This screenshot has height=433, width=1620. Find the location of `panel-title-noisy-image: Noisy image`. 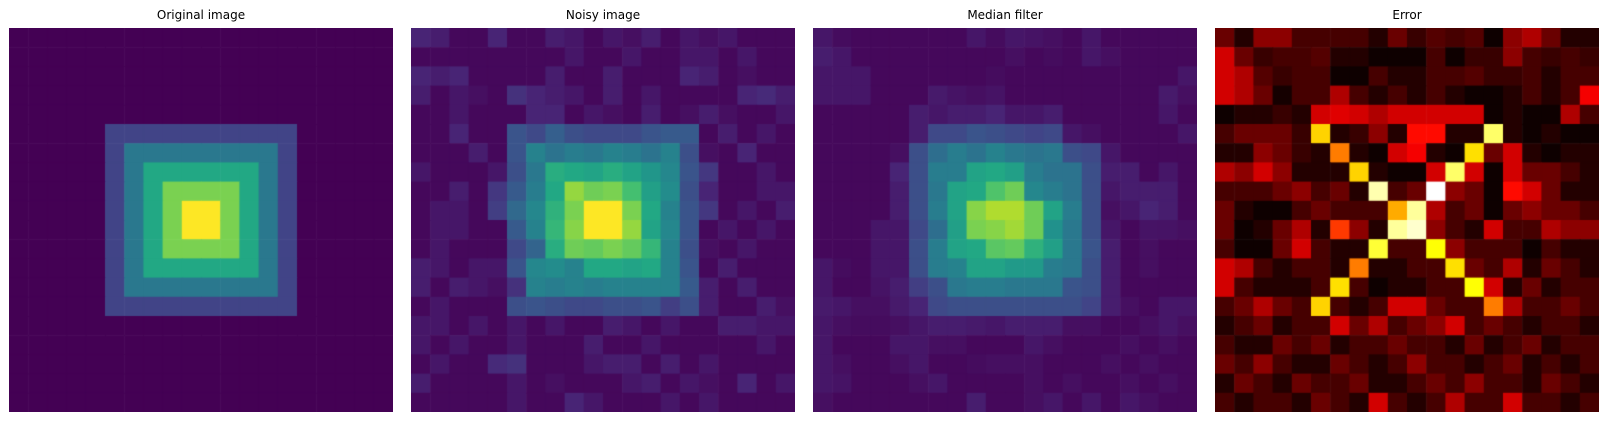

panel-title-noisy-image: Noisy image is located at coordinates (603, 15).